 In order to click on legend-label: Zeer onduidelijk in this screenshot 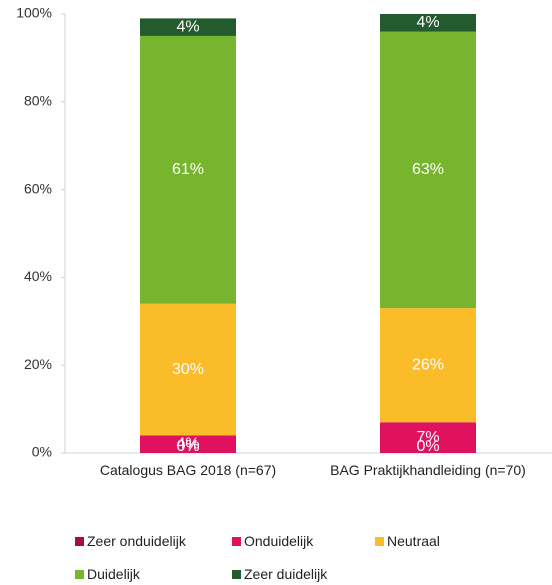, I will do `click(136, 541)`.